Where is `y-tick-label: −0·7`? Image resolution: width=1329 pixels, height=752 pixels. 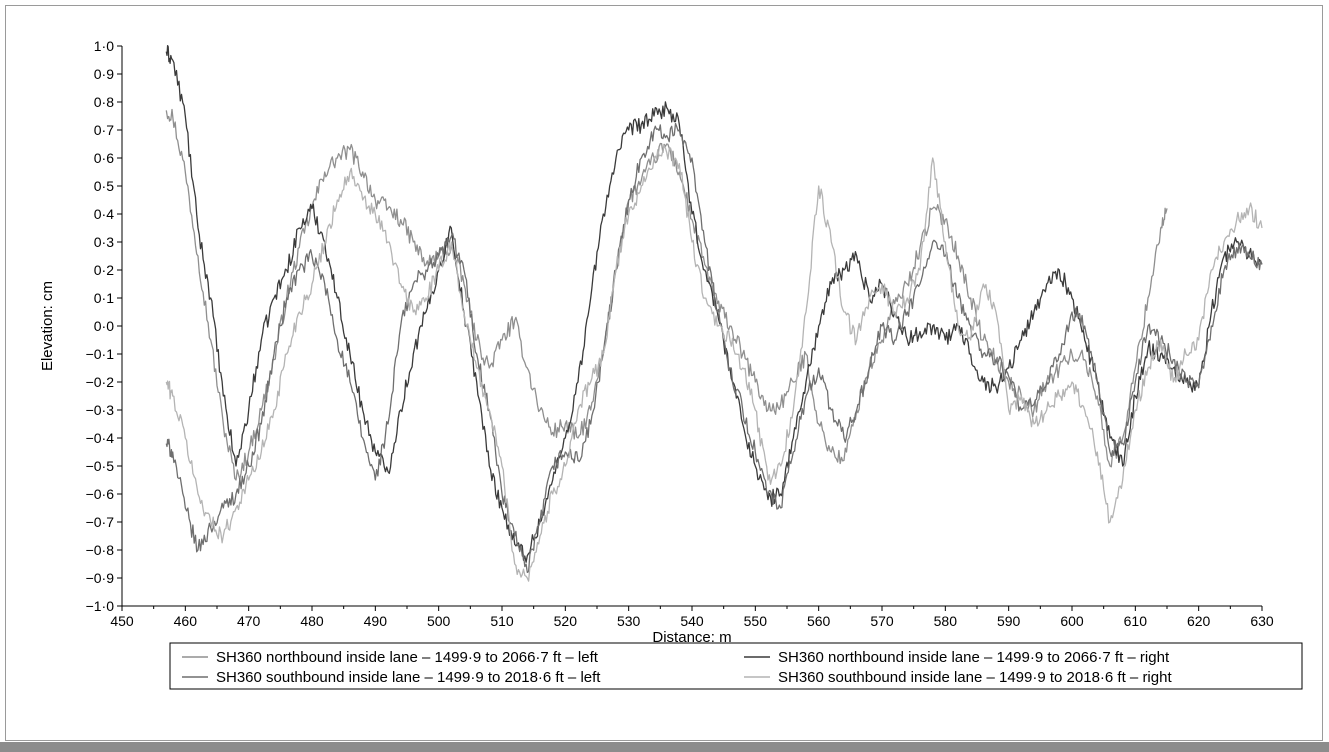
y-tick-label: −0·7 is located at coordinates (100, 522).